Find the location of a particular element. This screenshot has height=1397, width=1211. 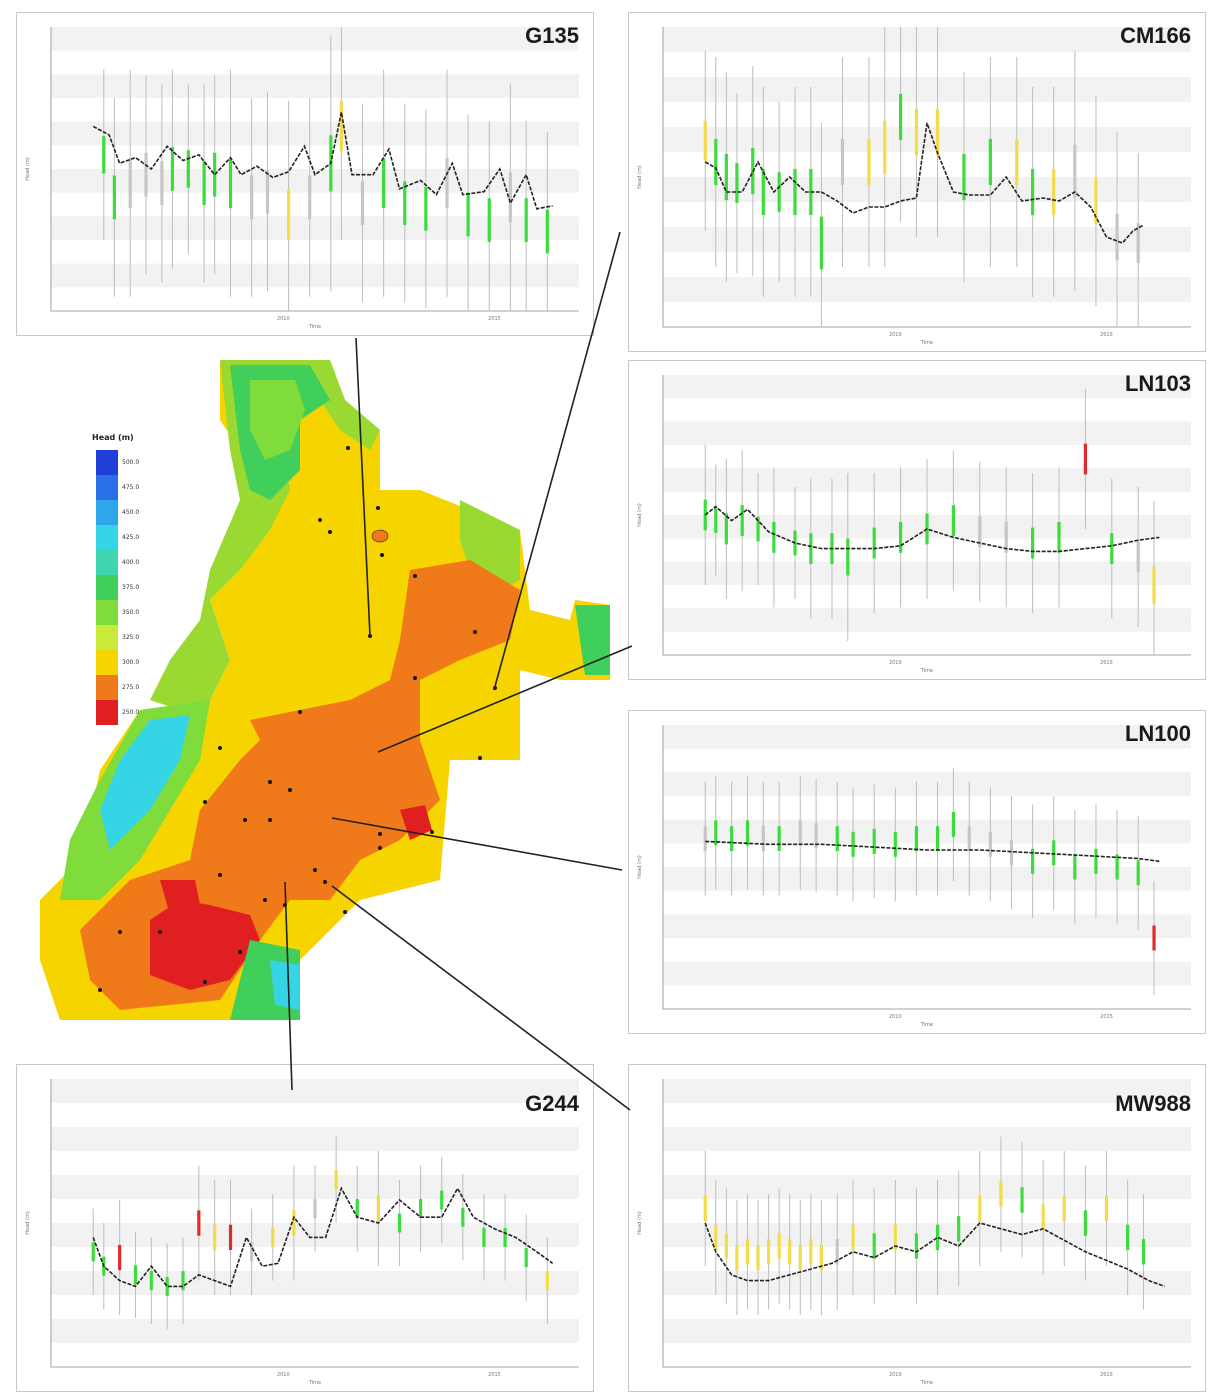

chart-panel-ln103: 2010 2015 Time Head (m) LN103 is located at coordinates (917, 520).